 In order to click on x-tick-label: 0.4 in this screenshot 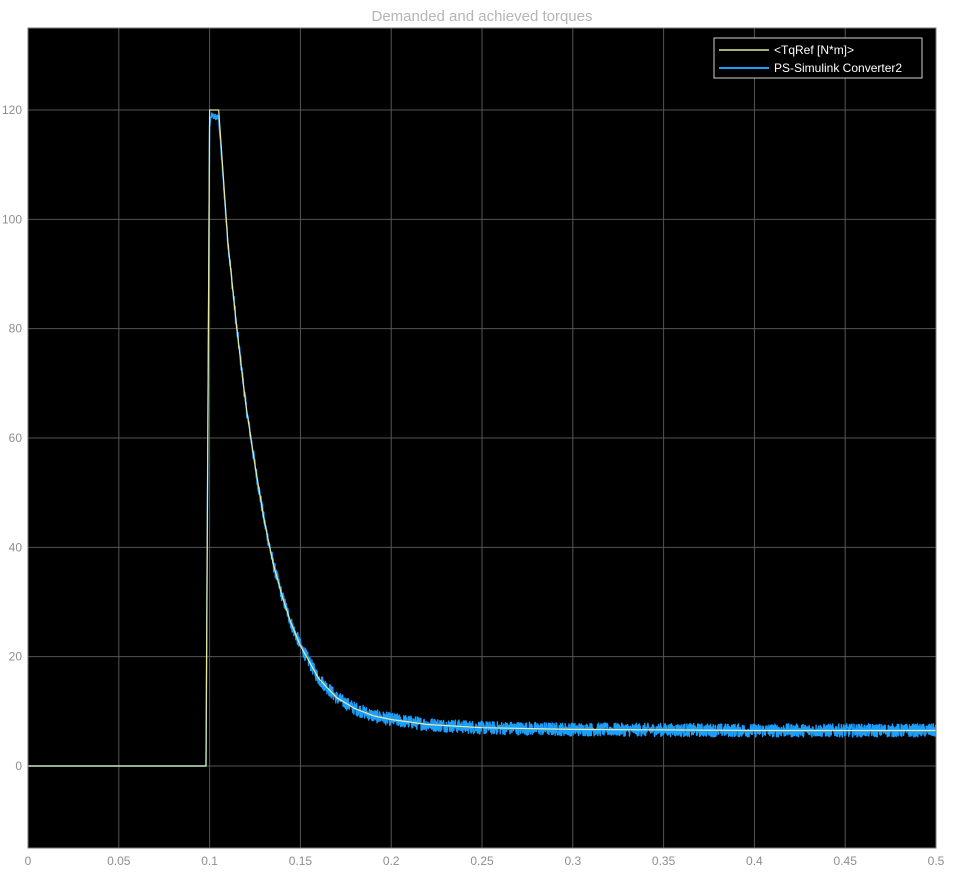, I will do `click(754, 861)`.